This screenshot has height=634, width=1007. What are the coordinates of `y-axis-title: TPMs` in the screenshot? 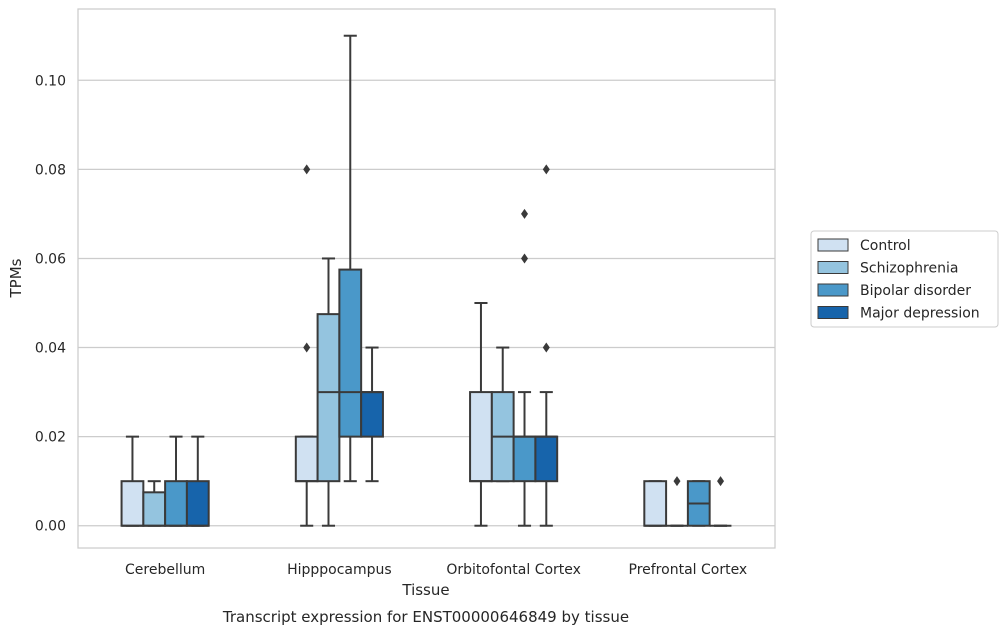 It's located at (16, 278).